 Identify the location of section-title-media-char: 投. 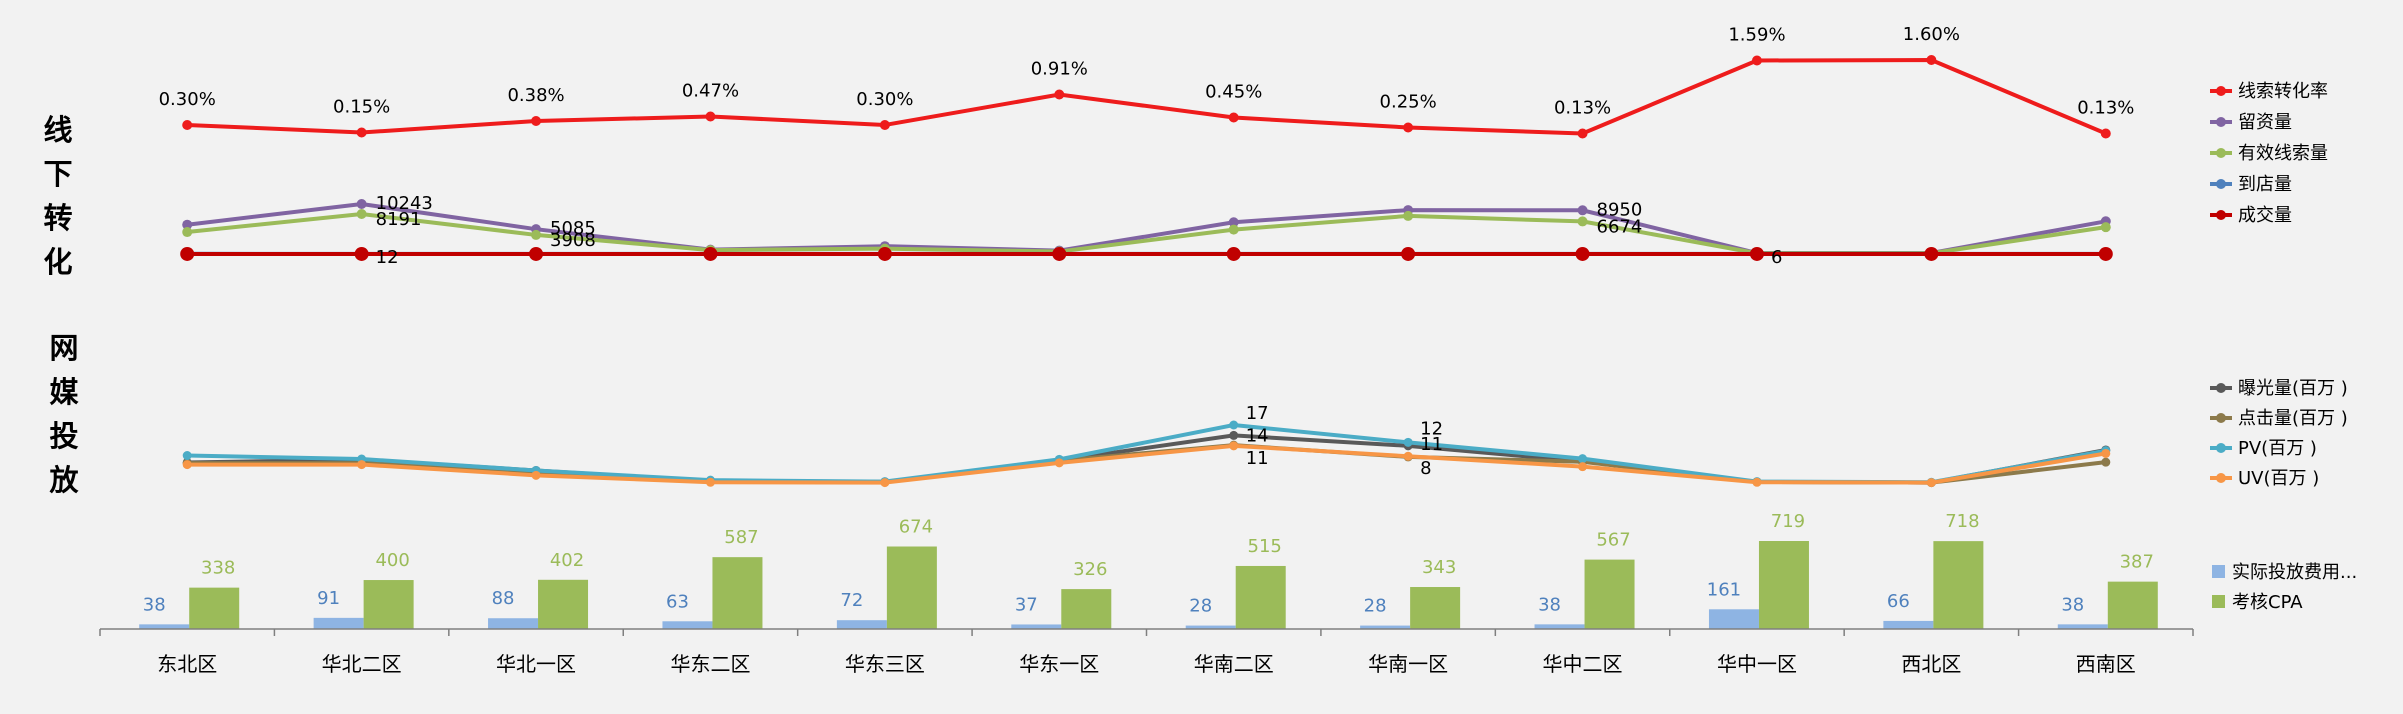
(63, 436).